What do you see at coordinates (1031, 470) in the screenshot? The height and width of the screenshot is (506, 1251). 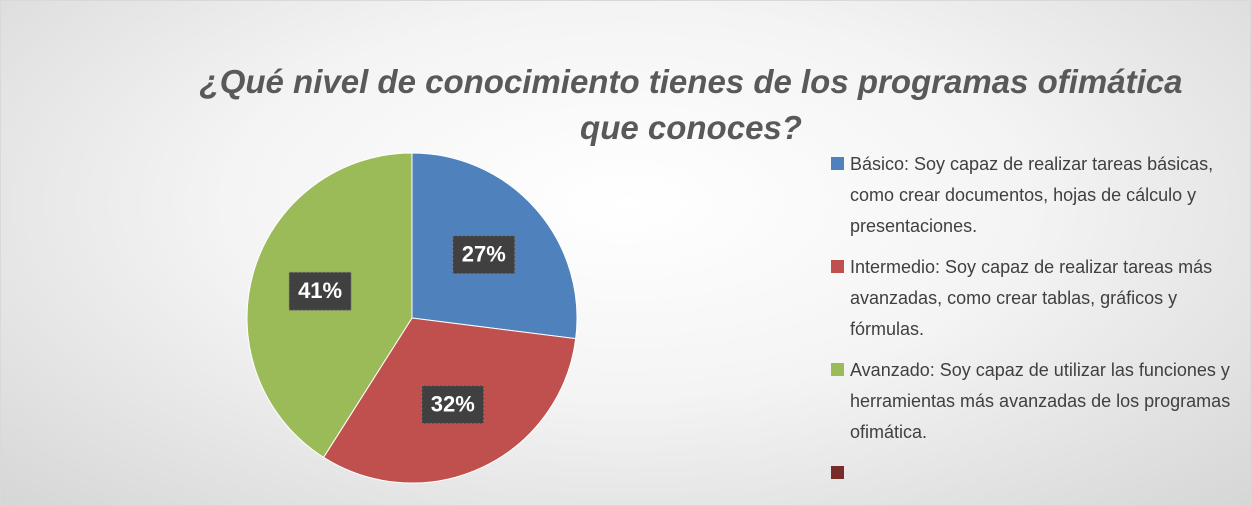 I see `legend-entry` at bounding box center [1031, 470].